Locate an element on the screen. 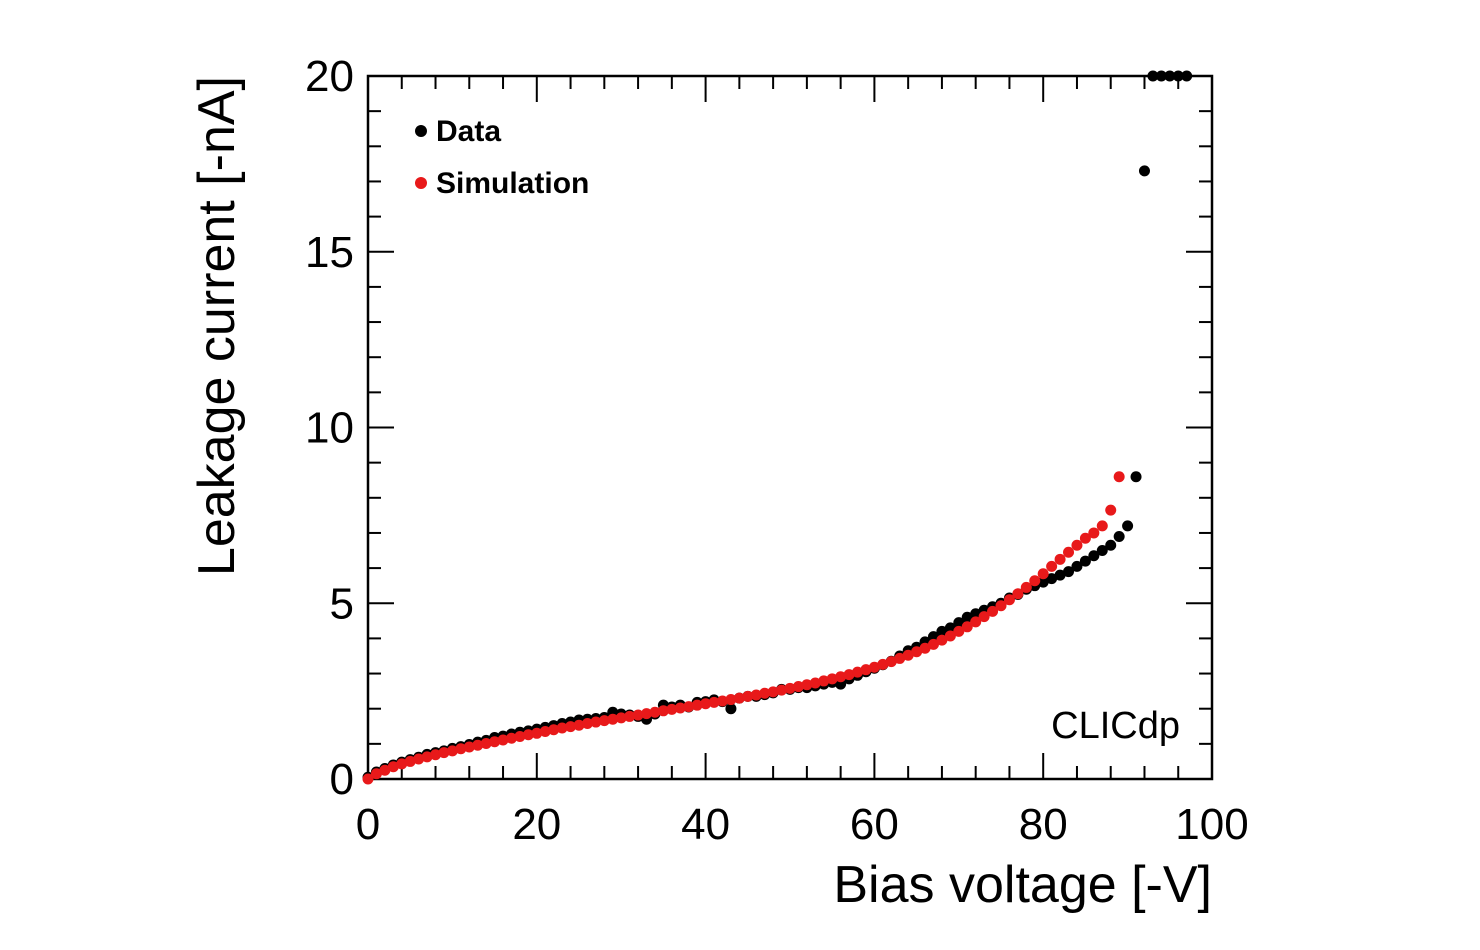 This screenshot has width=1480, height=950. y-tick-label: 20 is located at coordinates (329, 76).